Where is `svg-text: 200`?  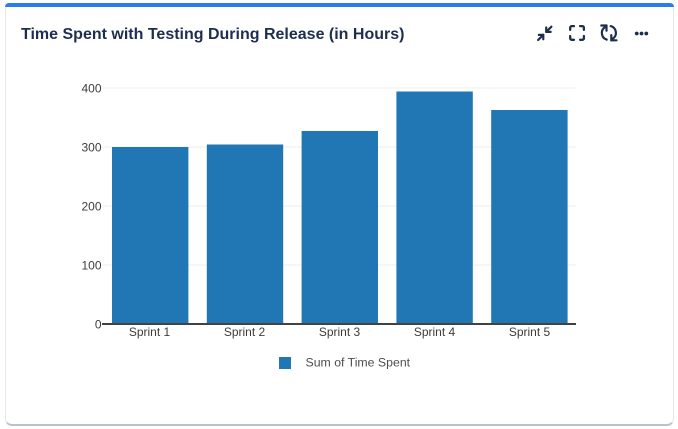 svg-text: 200 is located at coordinates (91, 206).